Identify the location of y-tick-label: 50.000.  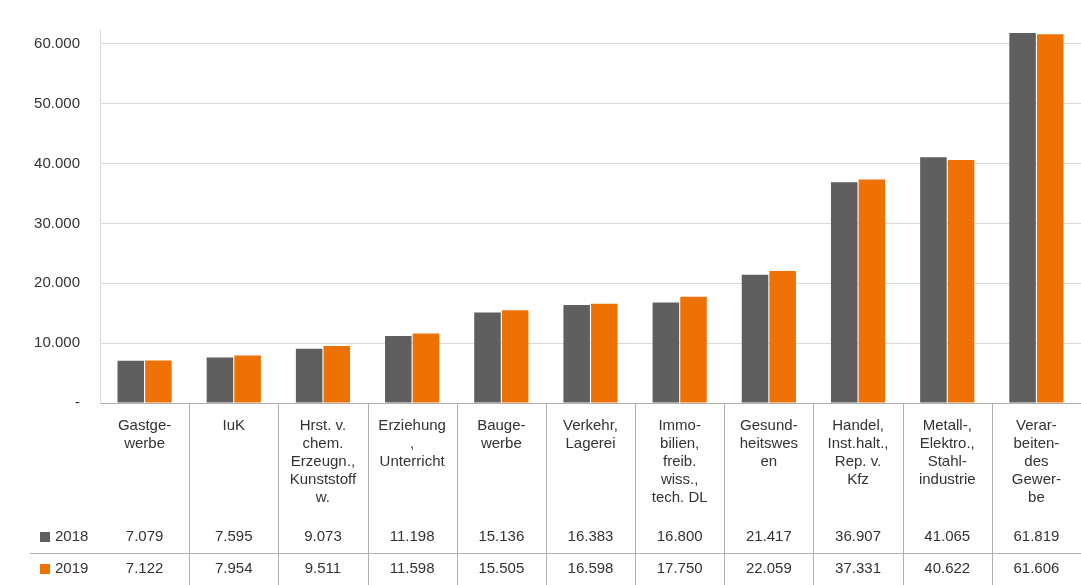
(57, 102).